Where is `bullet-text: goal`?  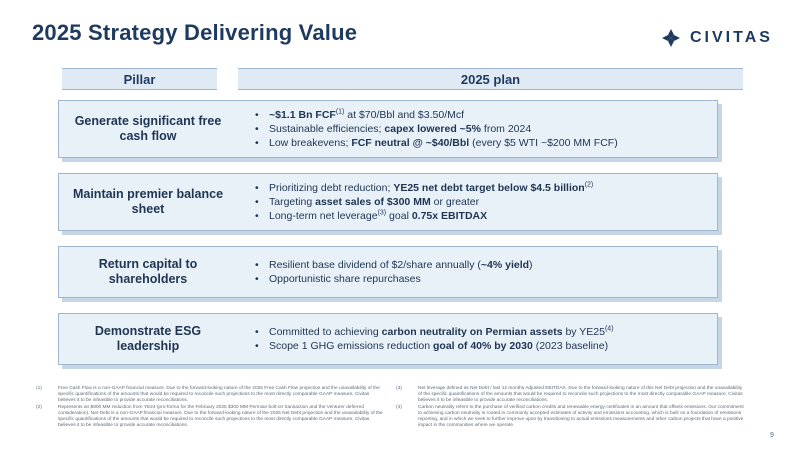 bullet-text: goal is located at coordinates (399, 216).